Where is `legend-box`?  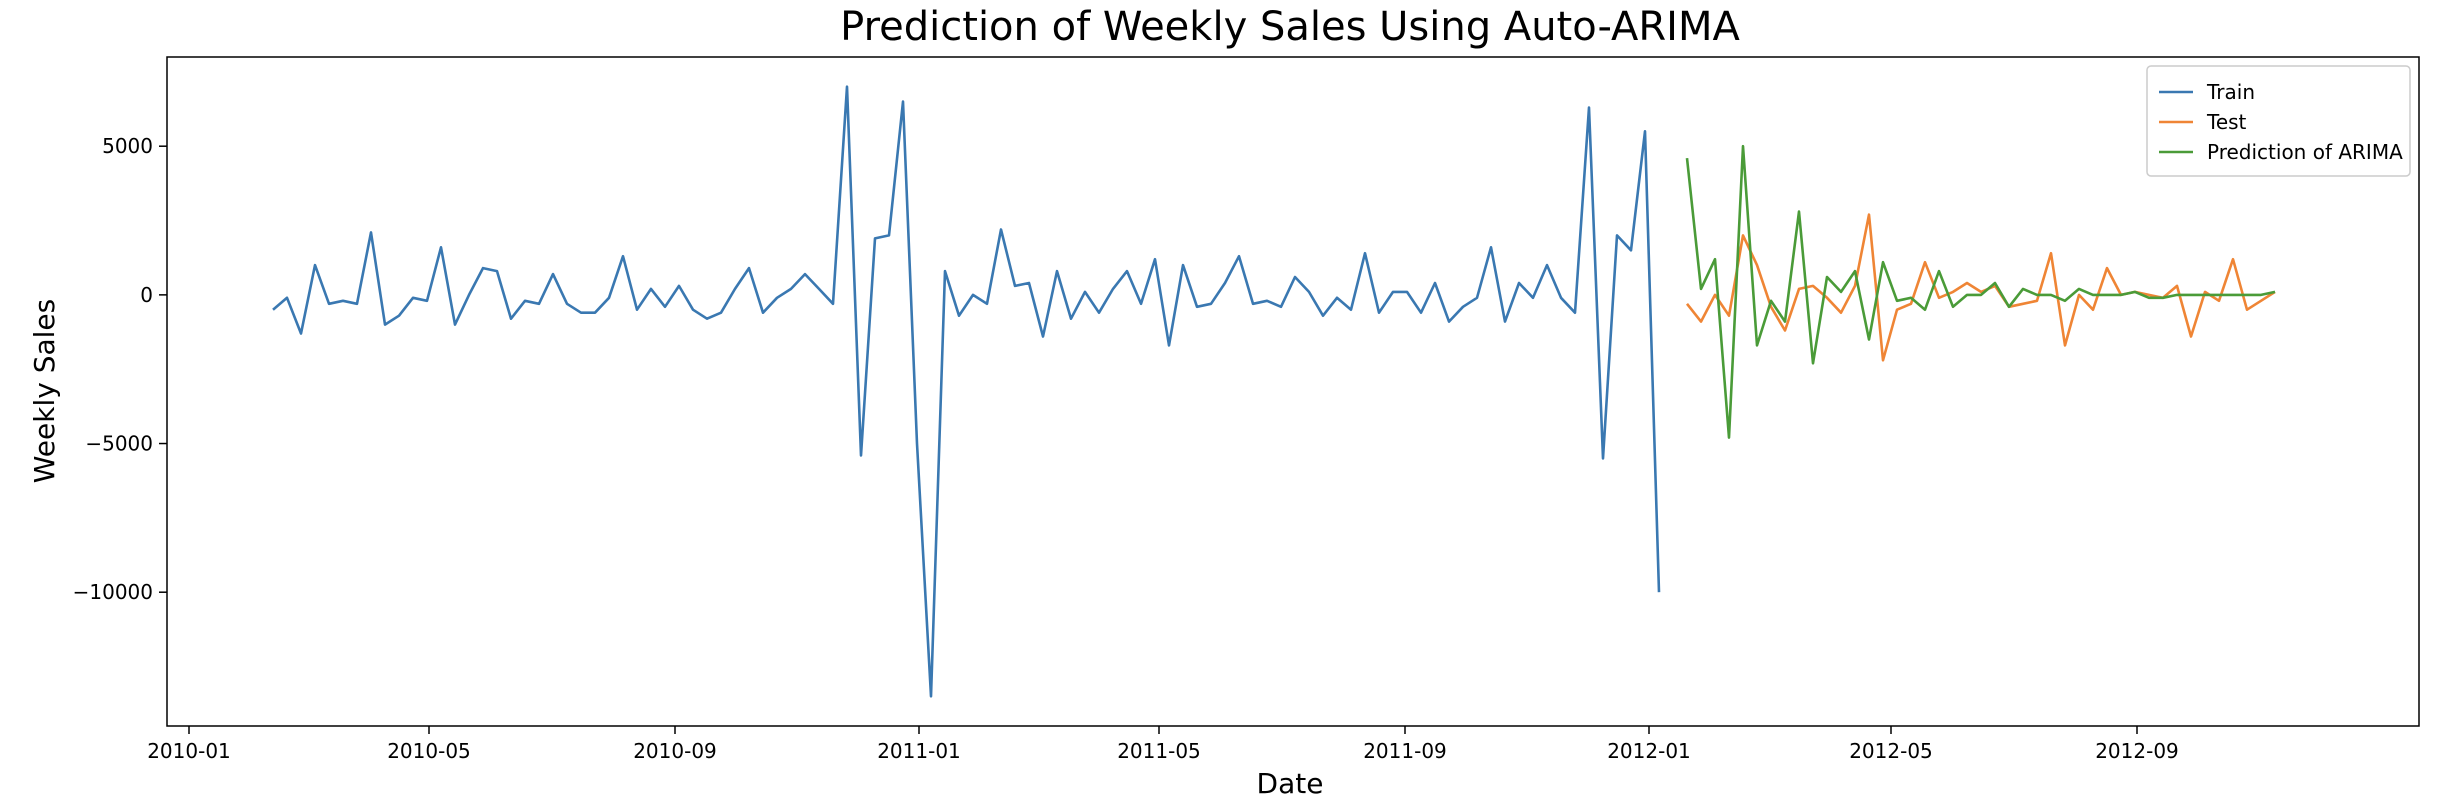 legend-box is located at coordinates (2278, 121).